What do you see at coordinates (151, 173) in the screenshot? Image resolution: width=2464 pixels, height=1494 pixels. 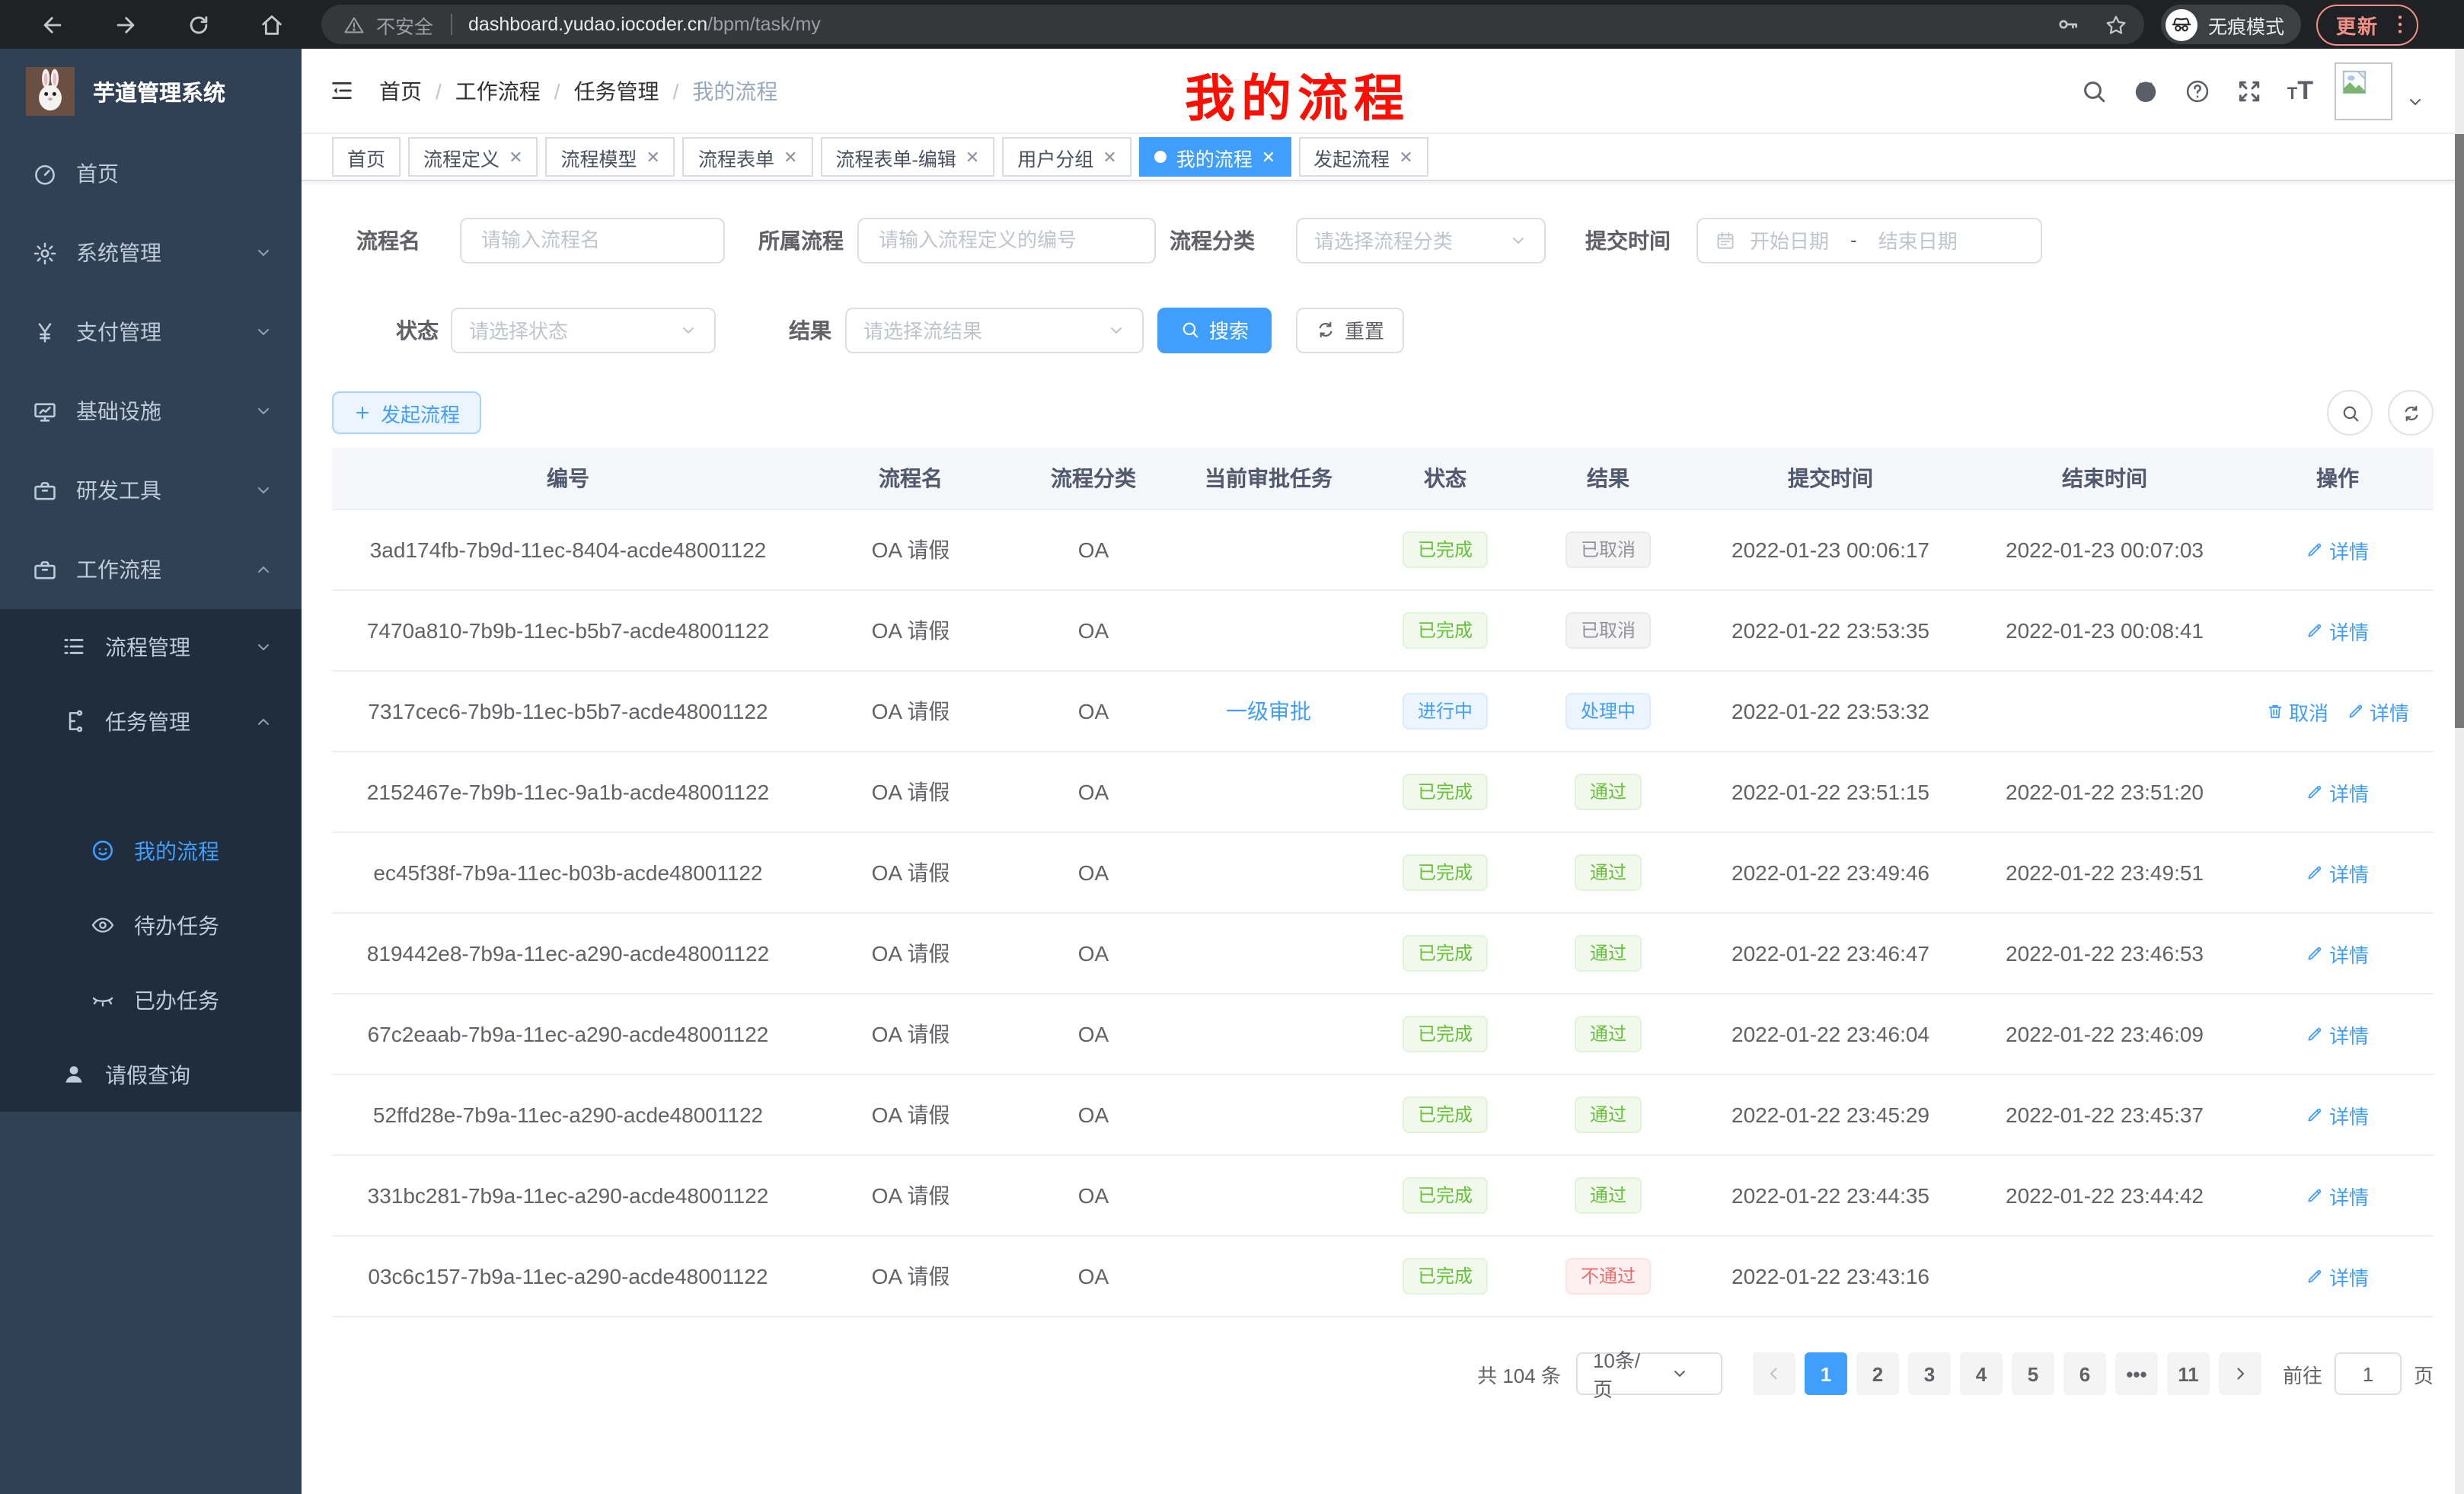 I see `sidebar-item-home: 首页` at bounding box center [151, 173].